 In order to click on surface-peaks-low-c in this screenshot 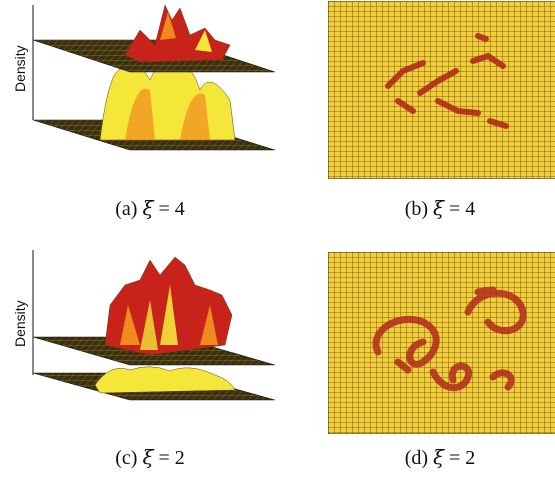, I will do `click(165, 380)`.